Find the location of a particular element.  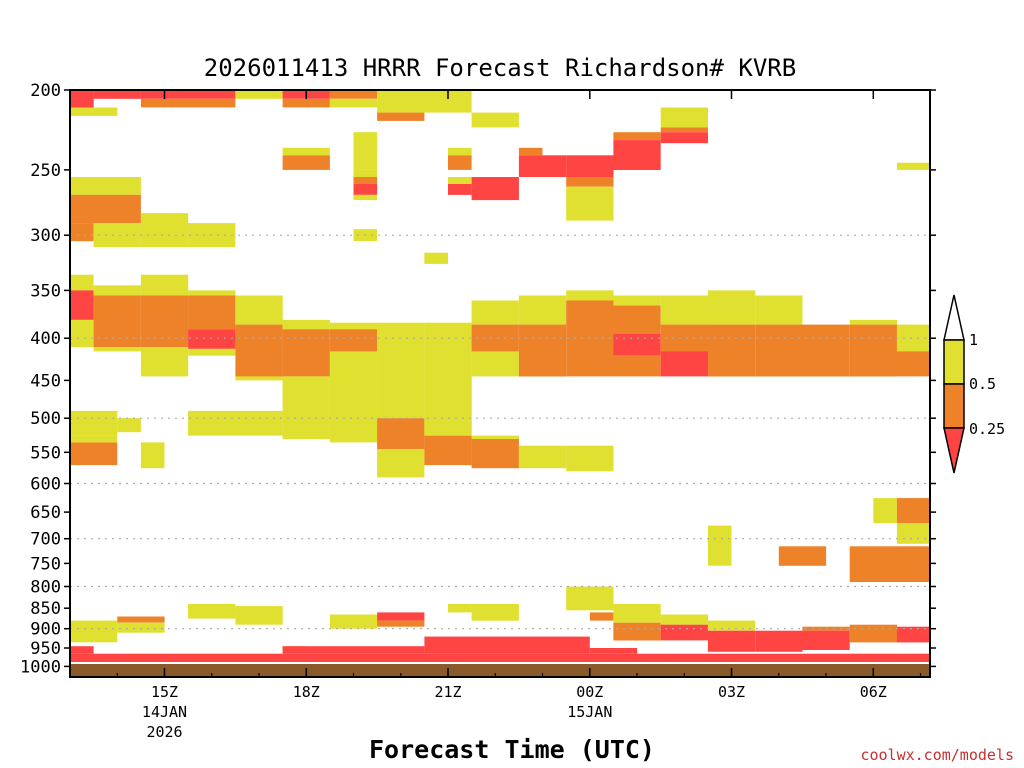

y-tick-label: 800 is located at coordinates (45, 588).